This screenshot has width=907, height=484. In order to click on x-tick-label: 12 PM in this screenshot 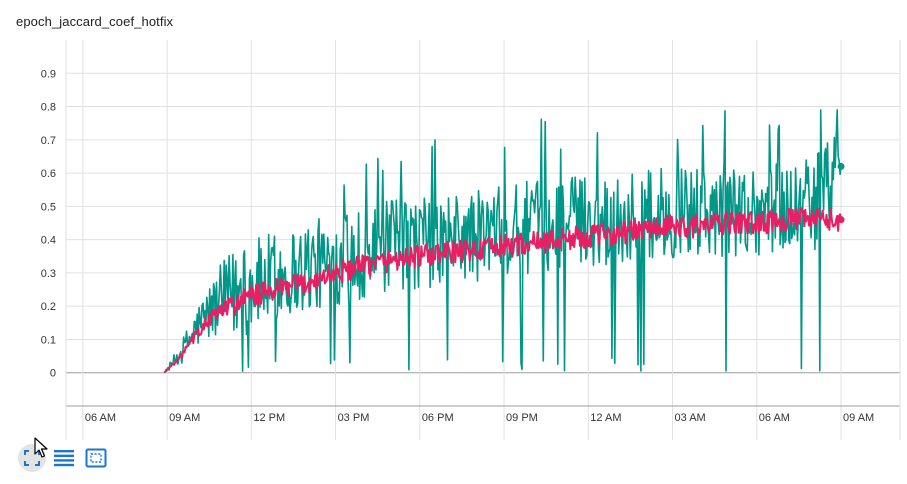, I will do `click(269, 418)`.